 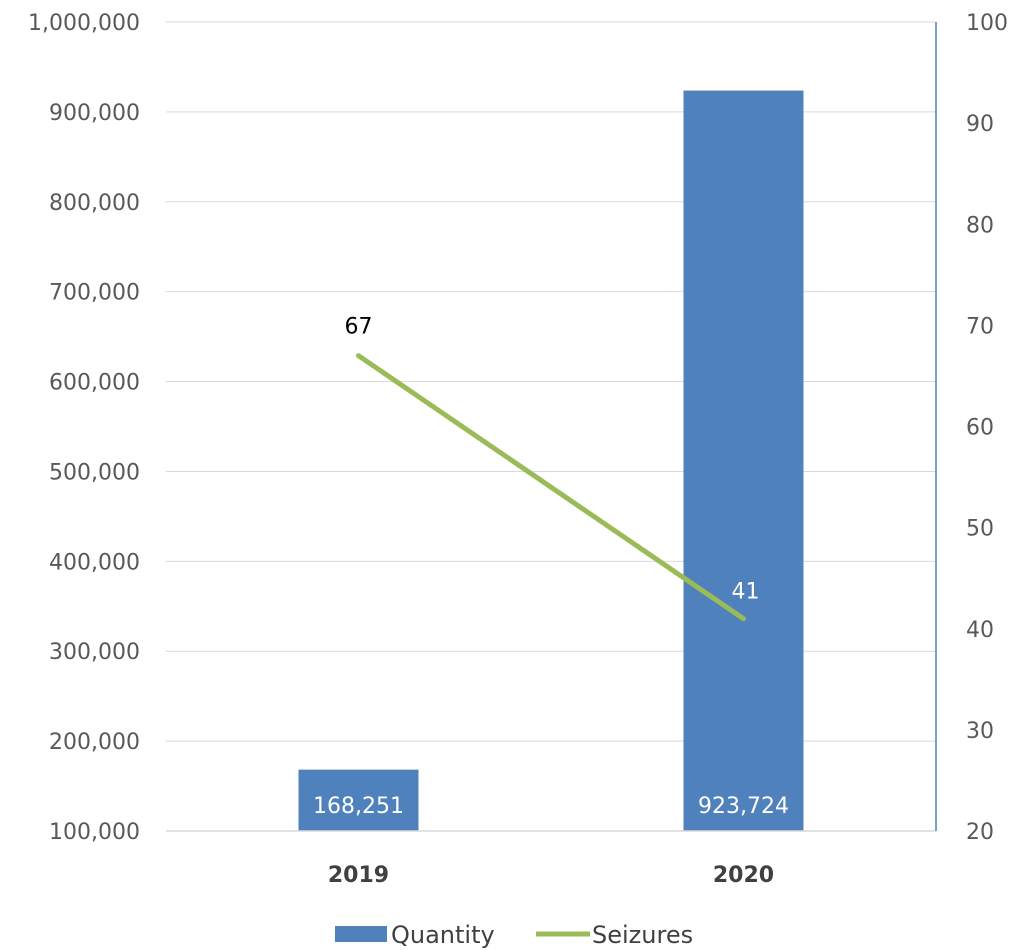 What do you see at coordinates (980, 630) in the screenshot?
I see `right-tick-label: 40` at bounding box center [980, 630].